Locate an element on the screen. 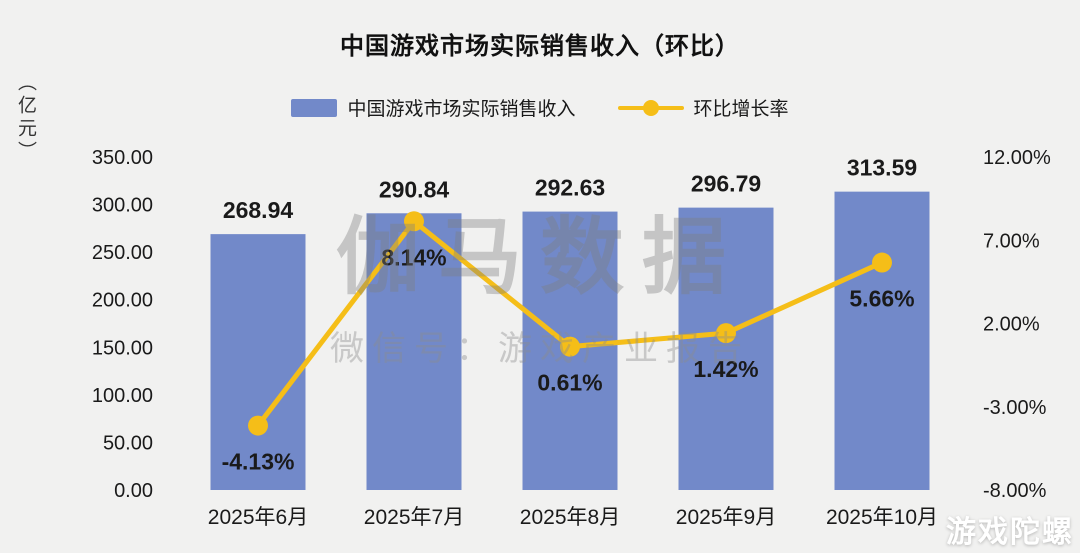  corner-watermark: 游戏陀螺 is located at coordinates (1010, 532).